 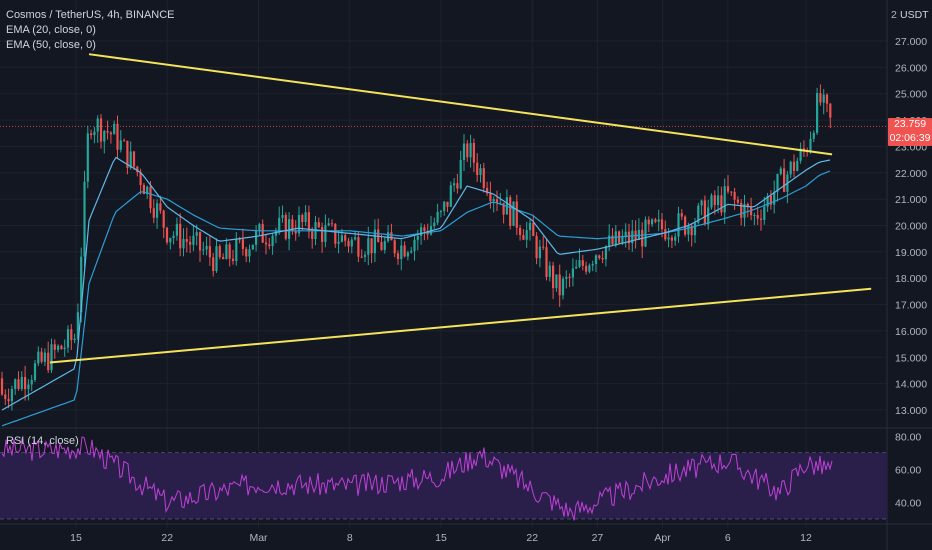 I want to click on time-tick-label: 6, so click(x=728, y=538).